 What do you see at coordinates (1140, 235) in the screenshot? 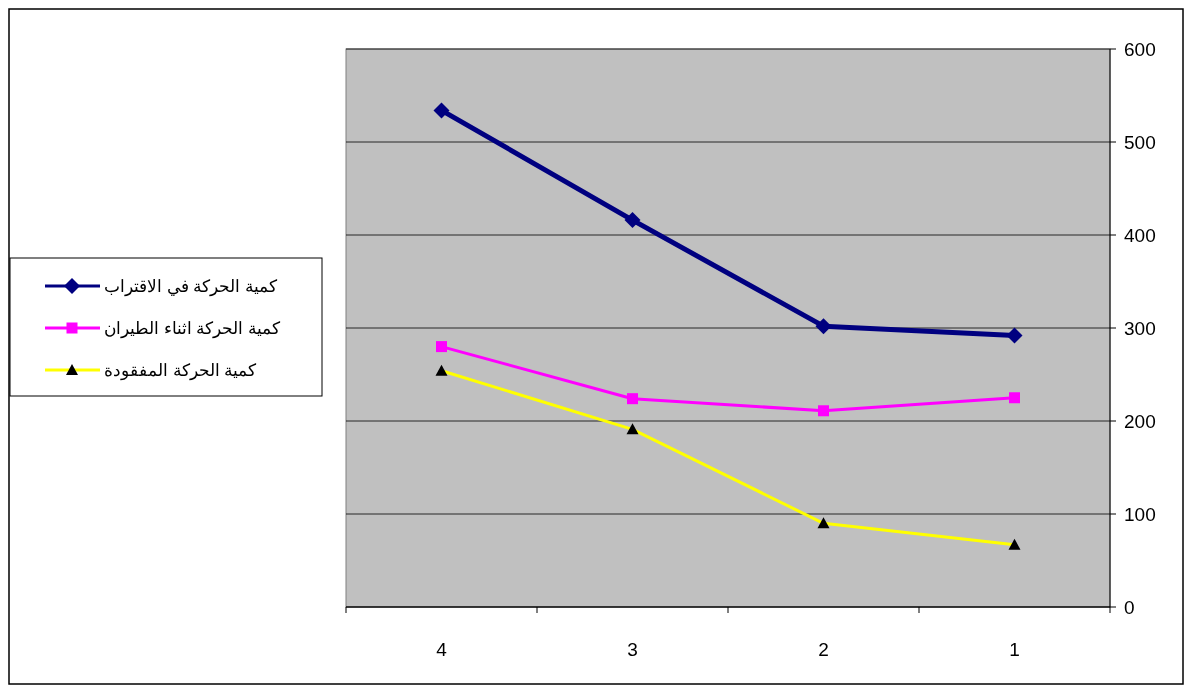
I see `y-tick-label: 400` at bounding box center [1140, 235].